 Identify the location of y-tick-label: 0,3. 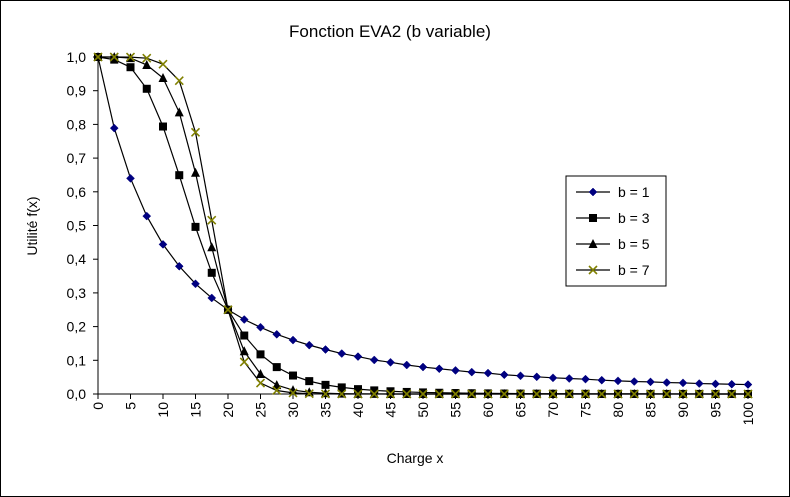
(77, 293).